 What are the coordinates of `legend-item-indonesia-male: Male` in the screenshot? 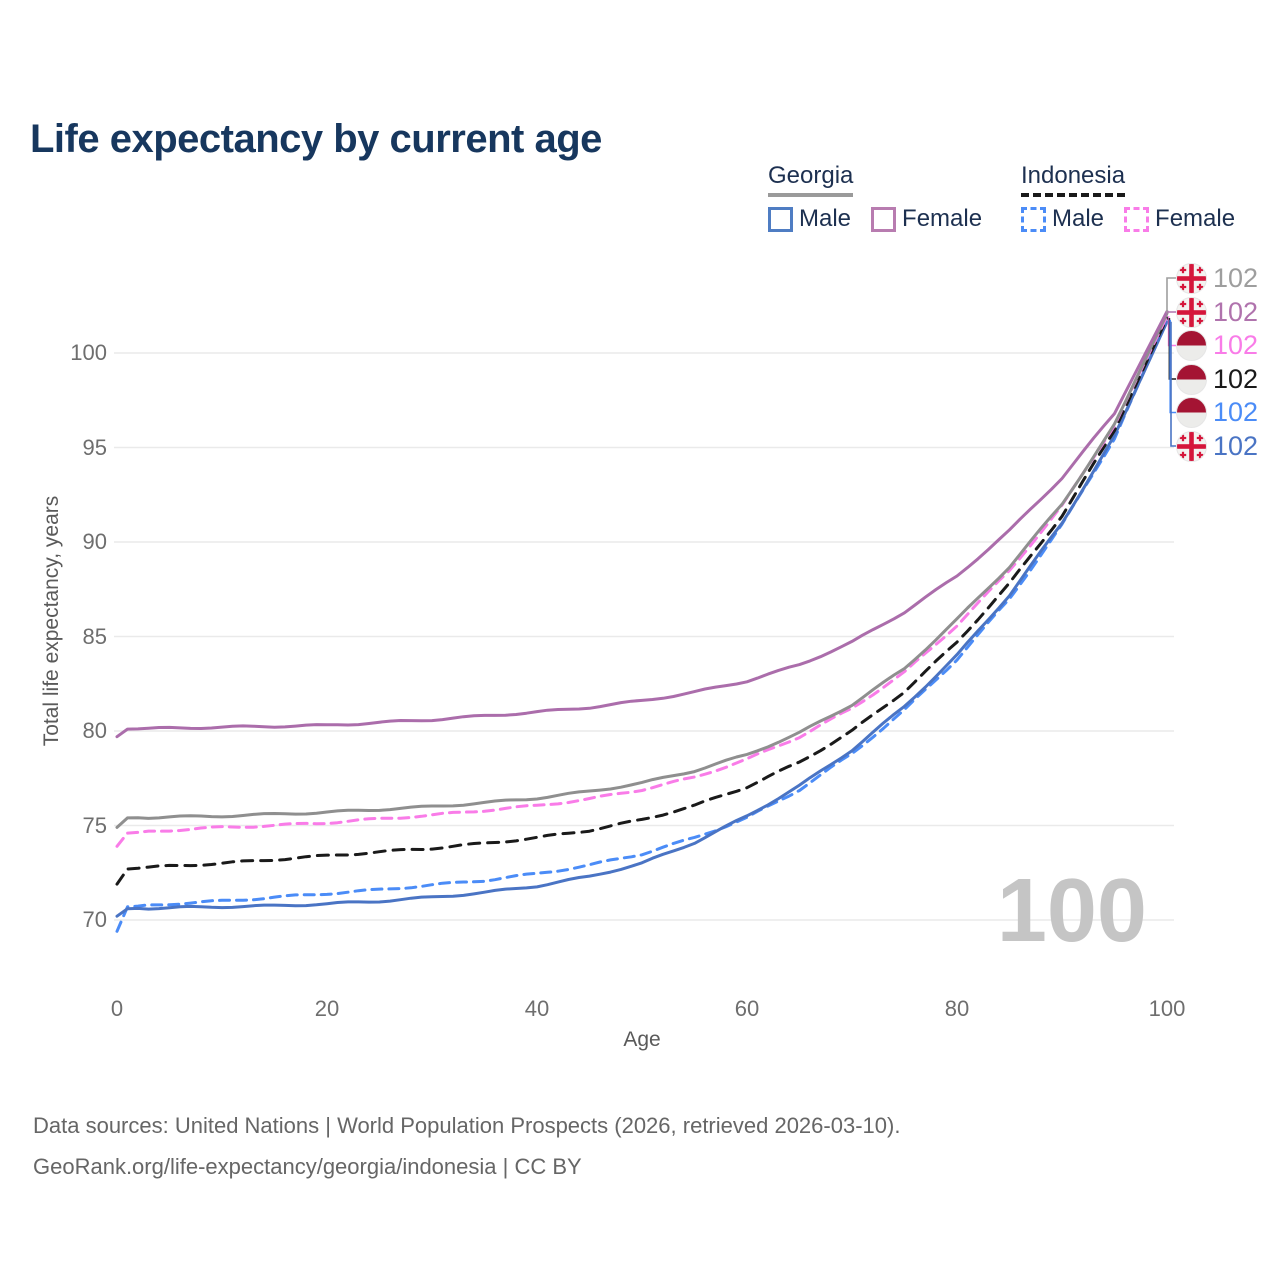 It's located at (1062, 219).